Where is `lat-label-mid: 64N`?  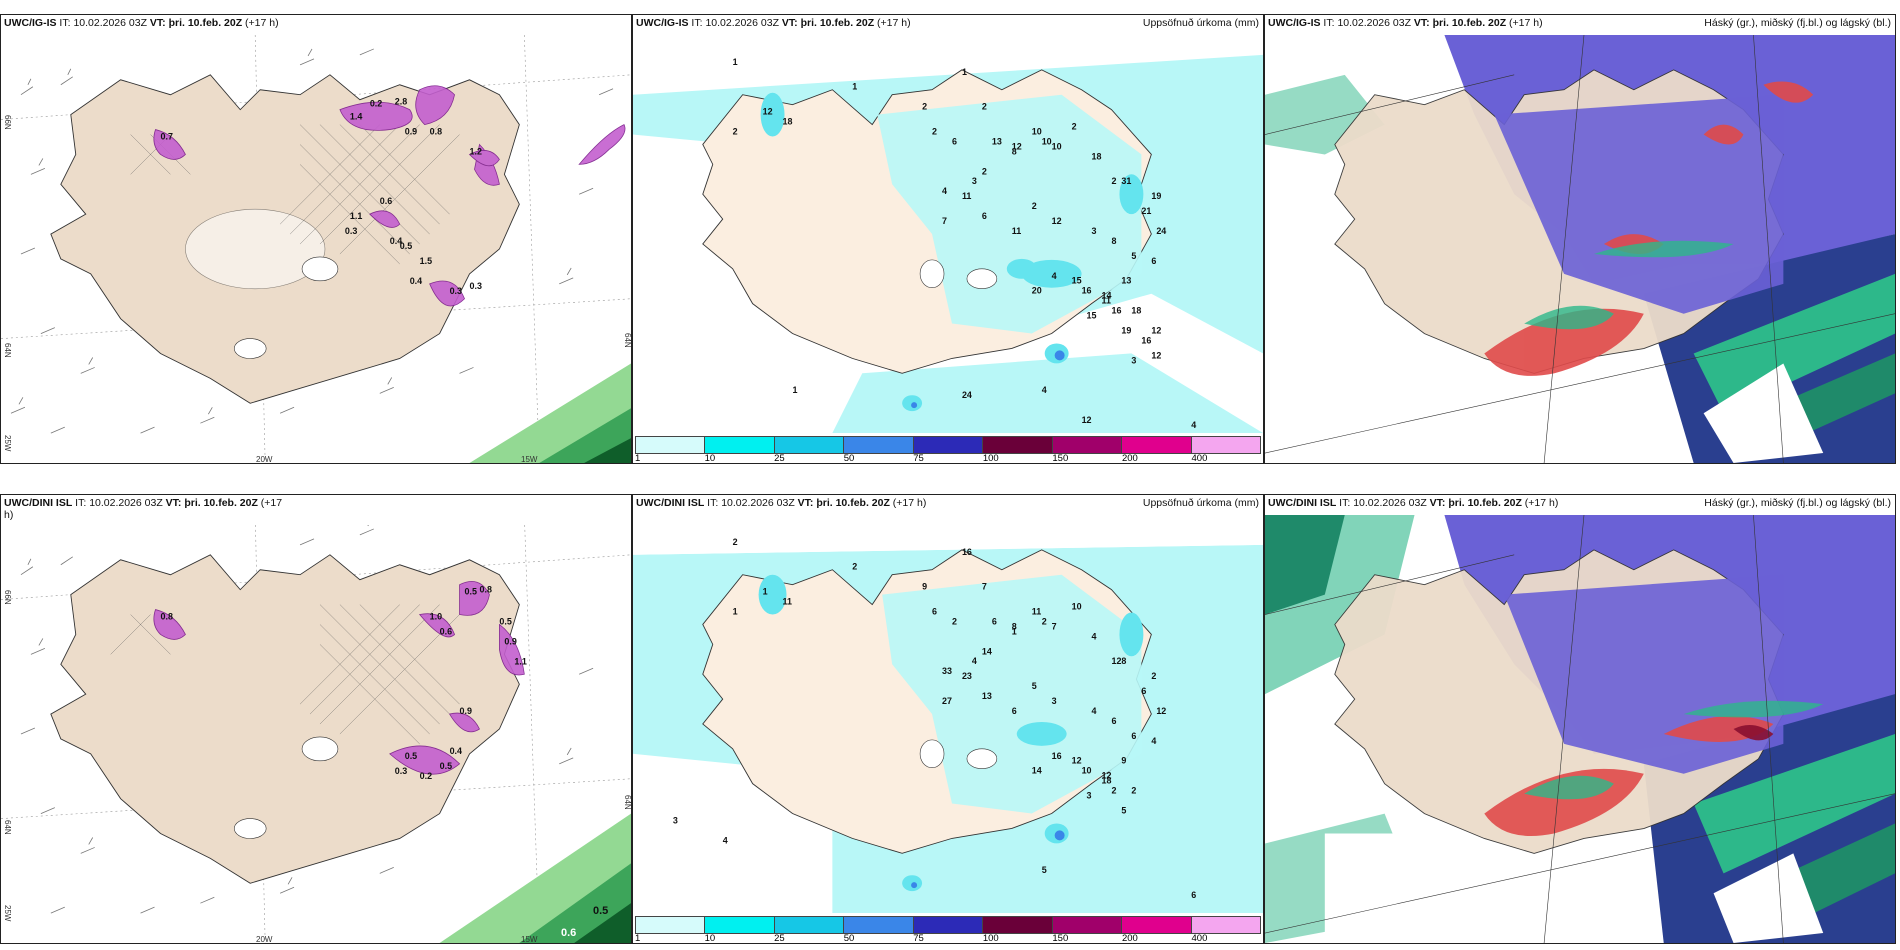
lat-label-mid: 64N is located at coordinates (7, 350).